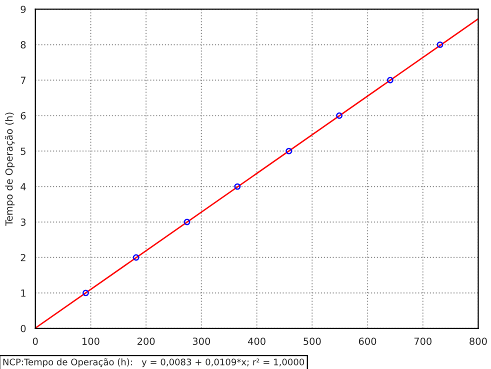 The height and width of the screenshot is (369, 491). Describe the element at coordinates (23, 116) in the screenshot. I see `y-tick-label: 6` at that location.